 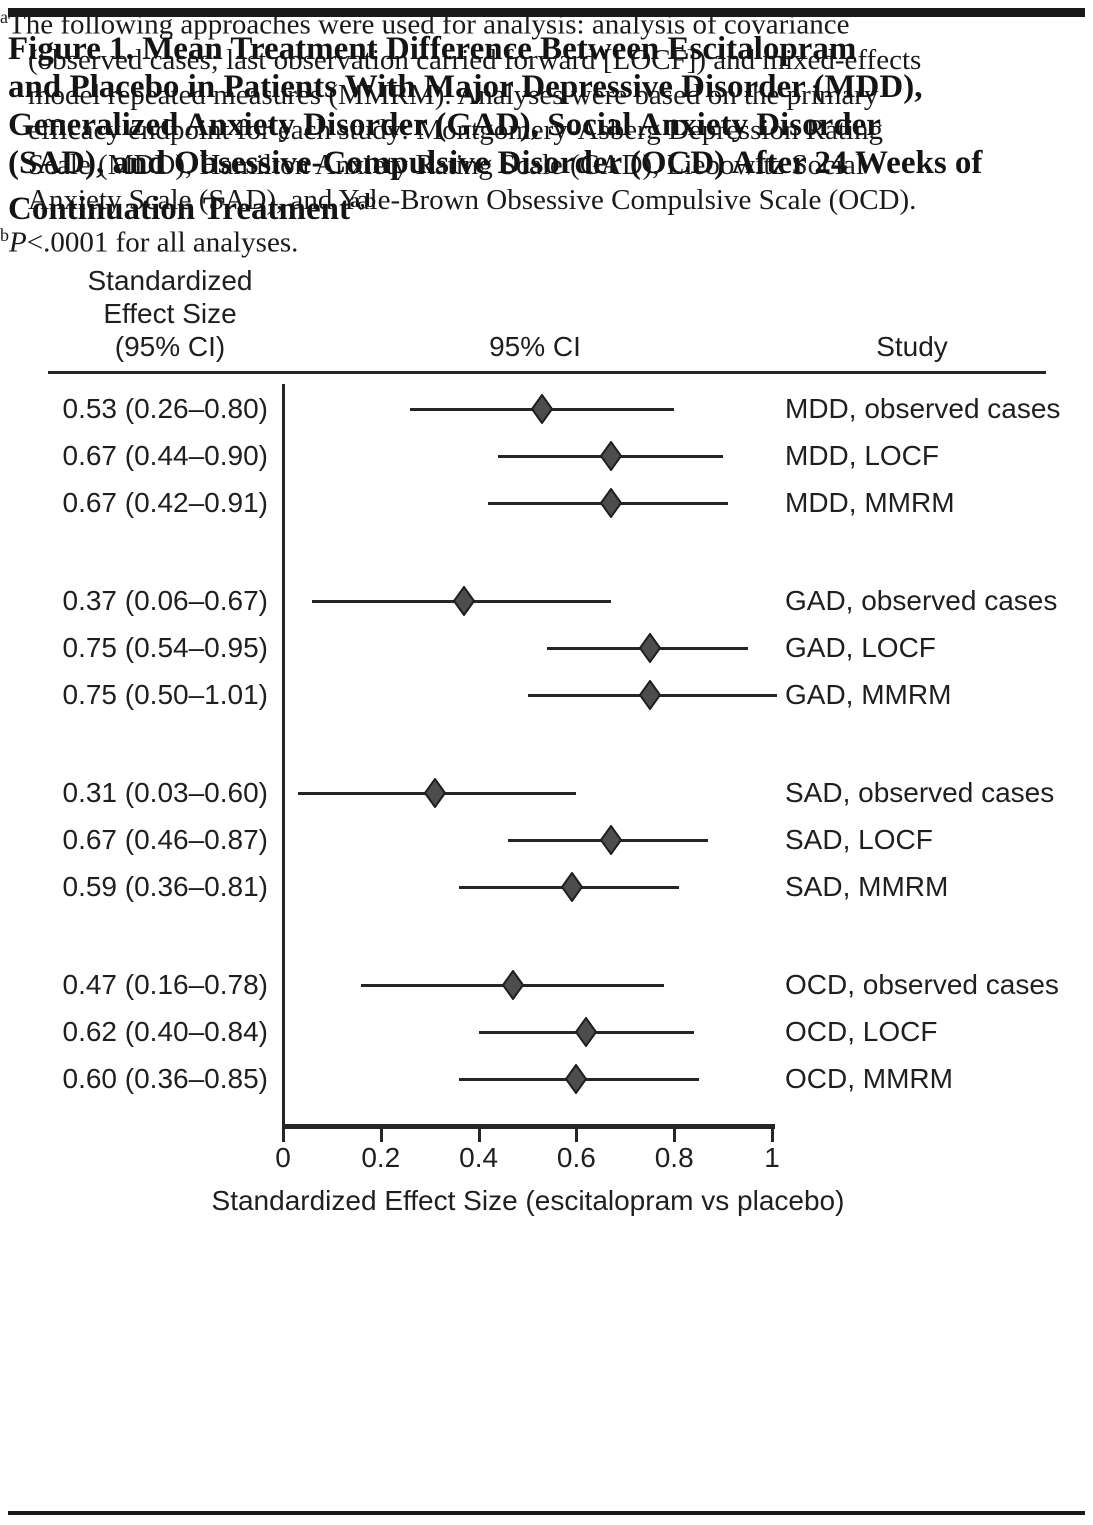 I want to click on study-label: GAD, observed cases, so click(x=921, y=600).